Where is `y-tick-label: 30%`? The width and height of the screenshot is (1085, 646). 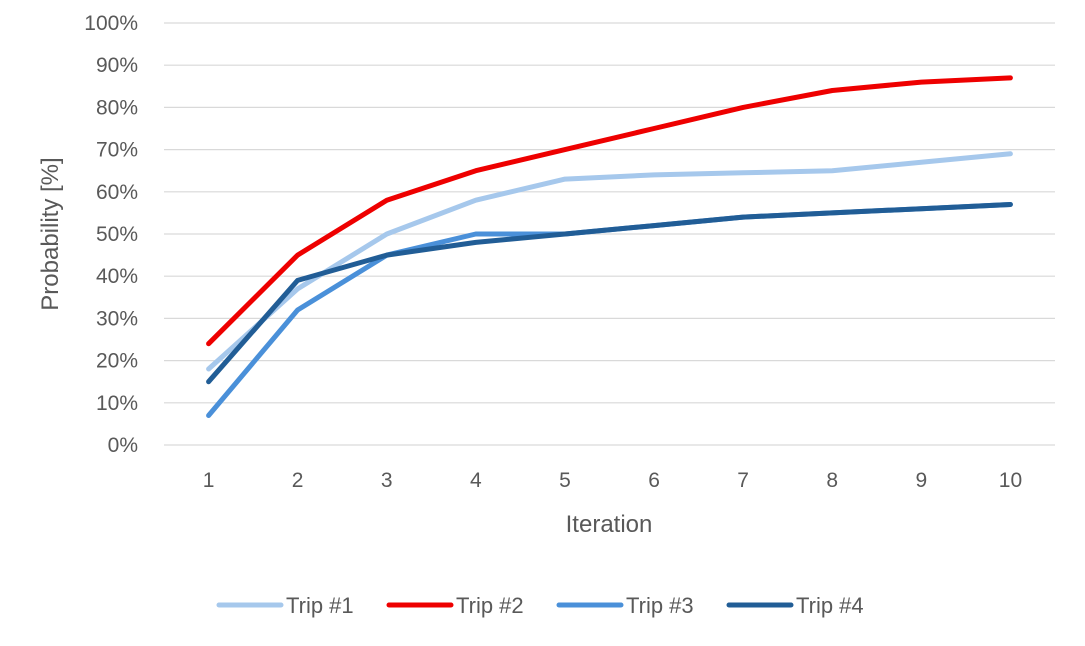
y-tick-label: 30% is located at coordinates (117, 318).